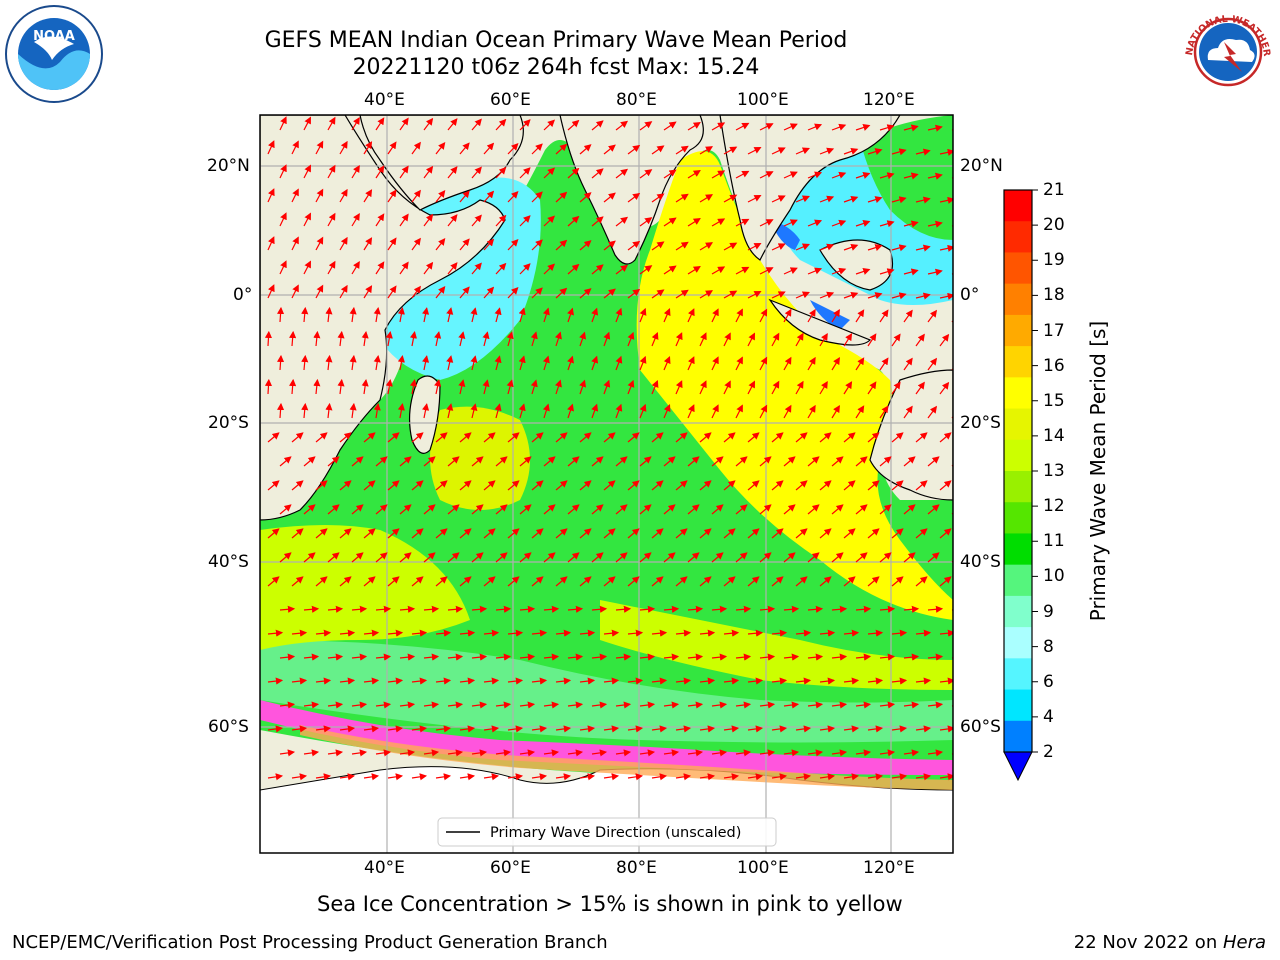  Describe the element at coordinates (54, 54) in the screenshot. I see `noaa-logo: NOAA` at that location.